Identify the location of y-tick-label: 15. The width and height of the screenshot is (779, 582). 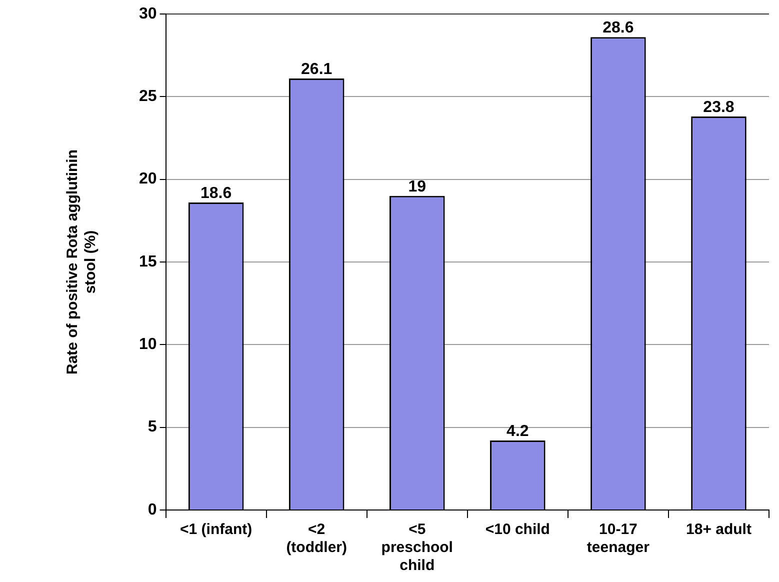
(148, 261).